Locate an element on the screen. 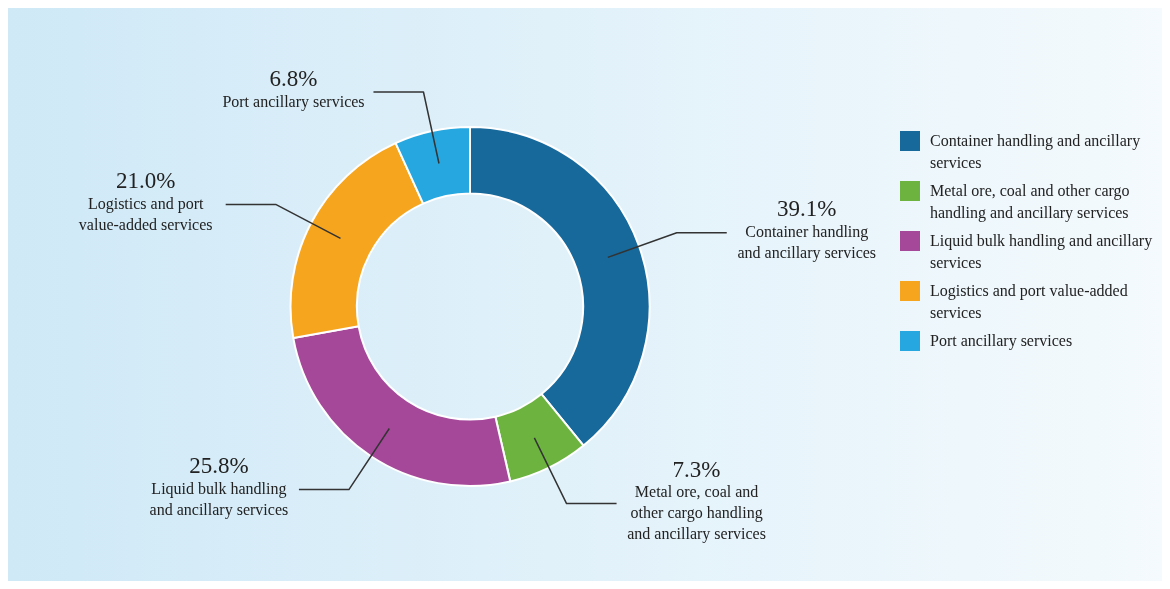 This screenshot has height=589, width=1170. legend-label: Port ancillary services is located at coordinates (1001, 341).